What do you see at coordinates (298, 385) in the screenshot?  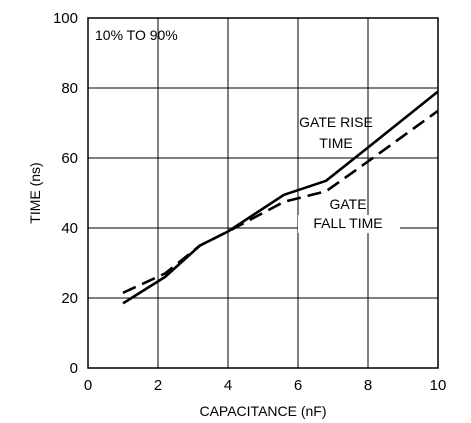 I see `x-tick-label: 6` at bounding box center [298, 385].